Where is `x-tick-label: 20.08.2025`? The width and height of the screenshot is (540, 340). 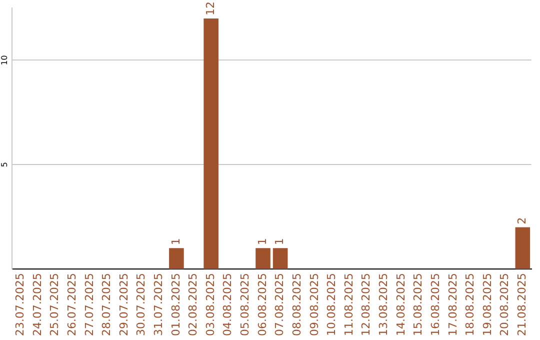
x-tick-label: 20.08.2025 is located at coordinates (505, 304).